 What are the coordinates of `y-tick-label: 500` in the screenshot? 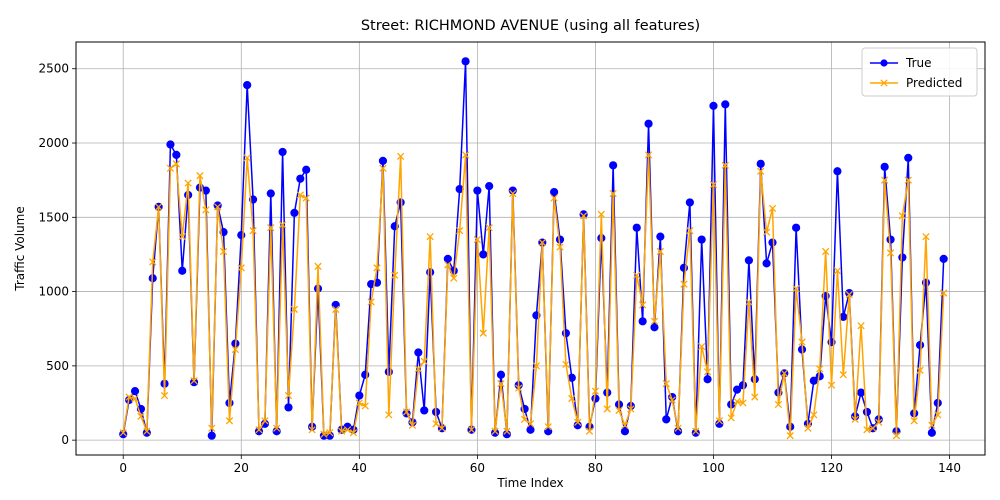 It's located at (57, 366).